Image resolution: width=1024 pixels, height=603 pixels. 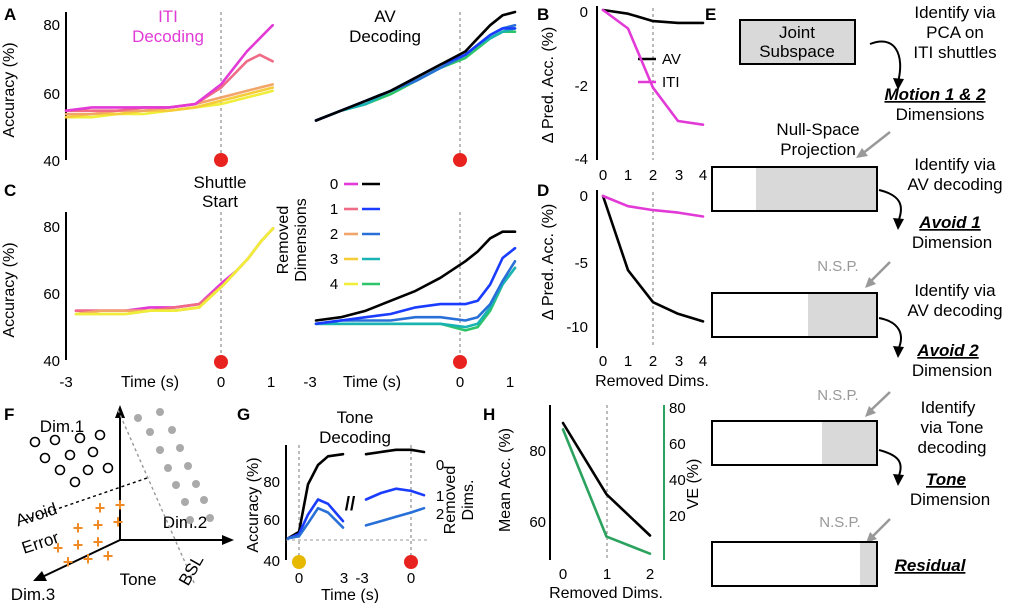 What do you see at coordinates (677, 444) in the screenshot?
I see `y2tick-h-60: 60` at bounding box center [677, 444].